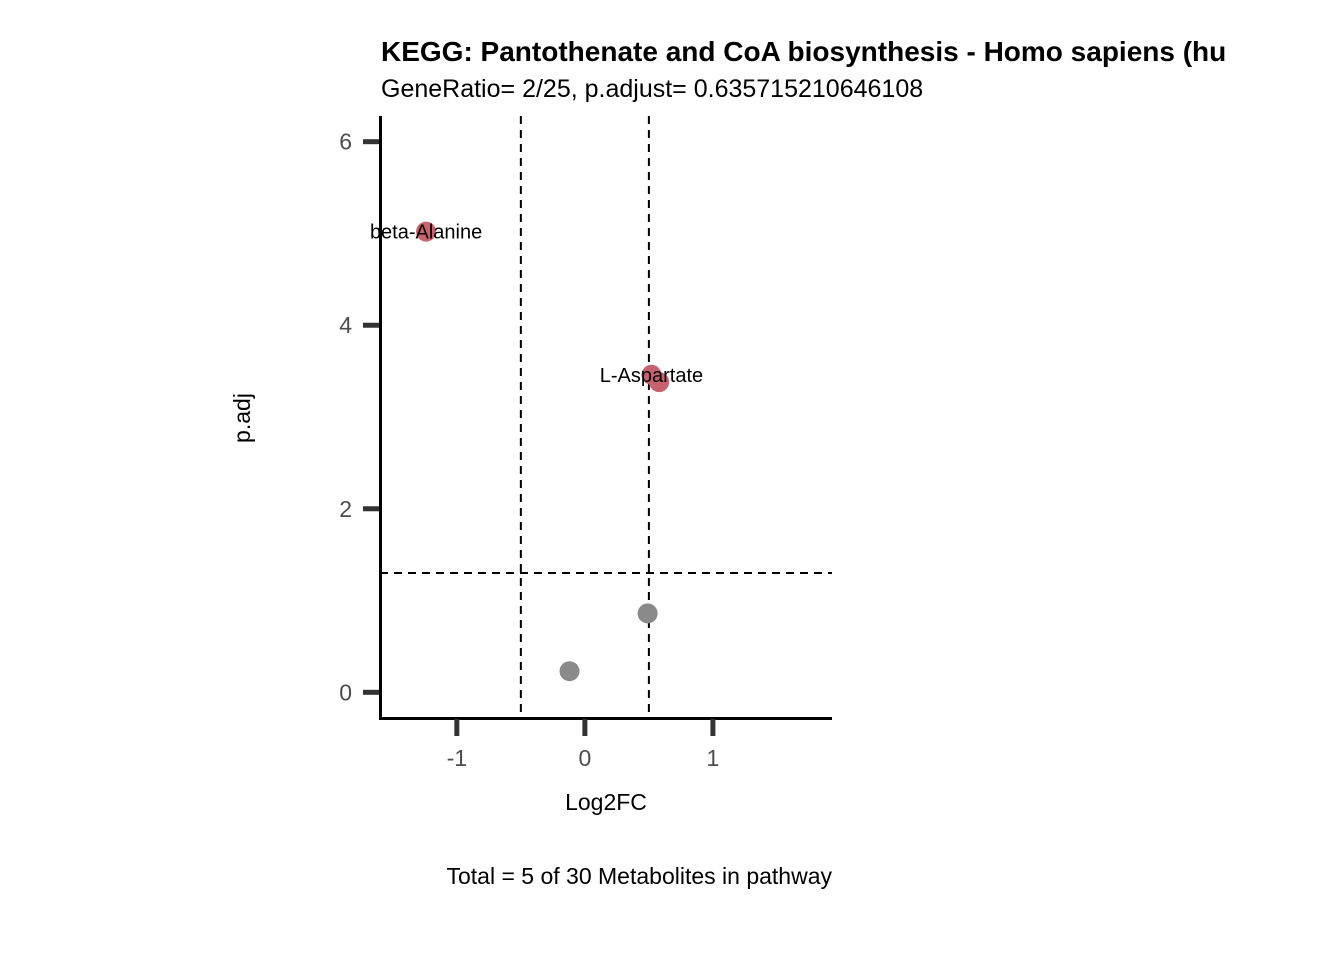 The height and width of the screenshot is (960, 1344). I want to click on chart-caption: Total = 5 of 30 Metabolites in pathway, so click(640, 876).